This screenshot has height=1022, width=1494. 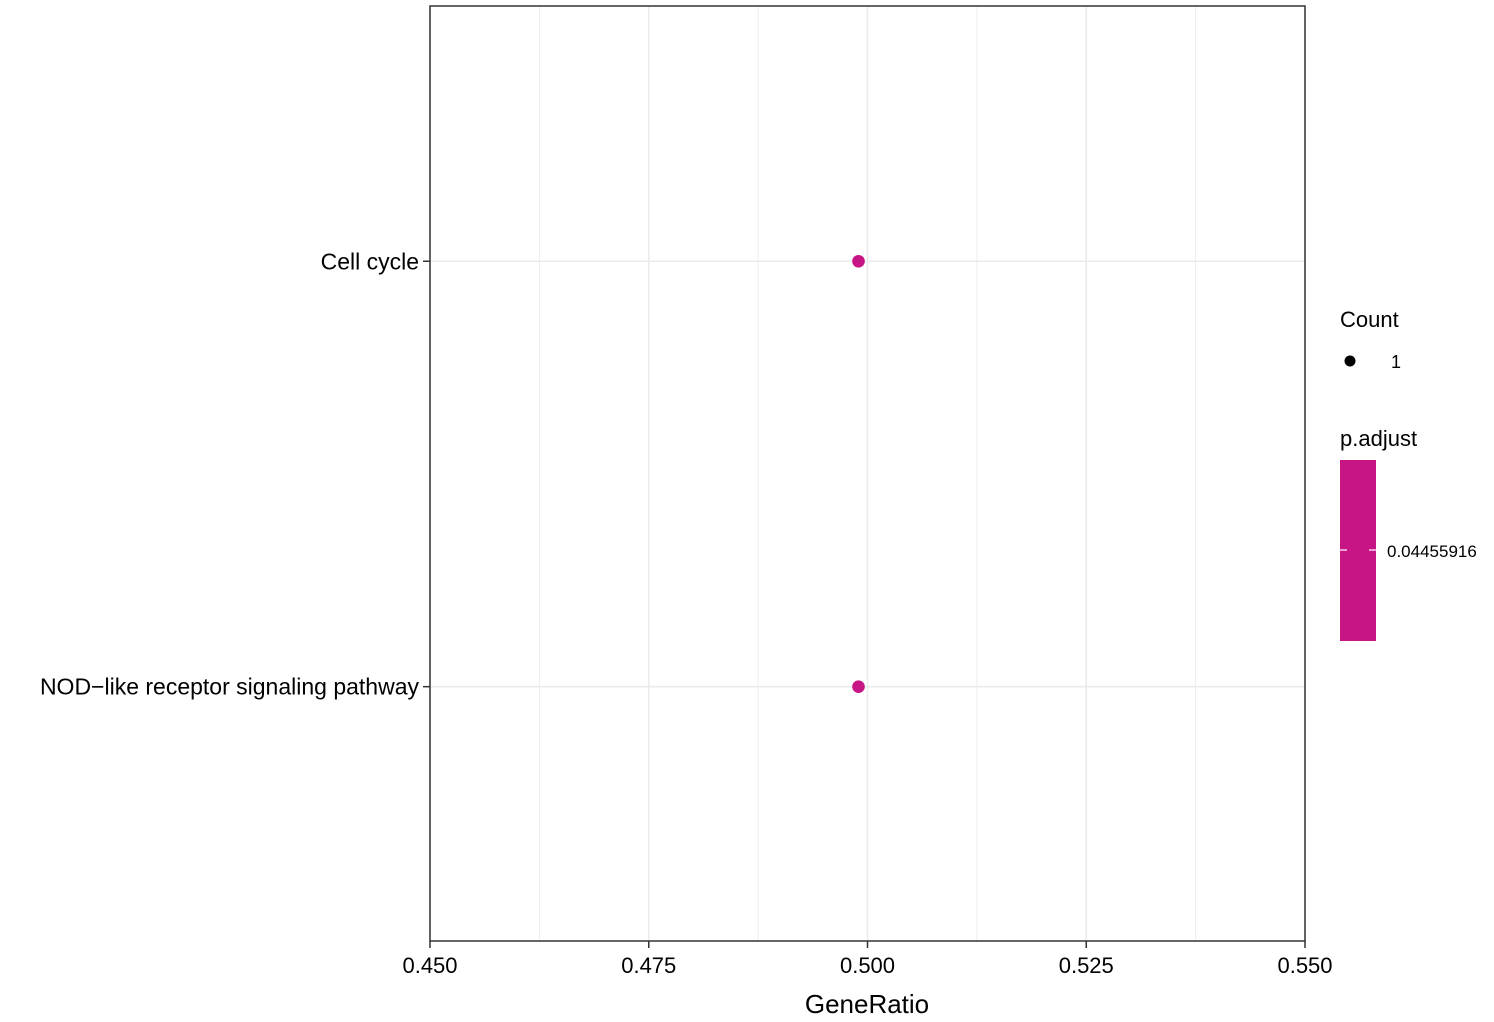 I want to click on x-tick-label: 0.475, so click(x=648, y=965).